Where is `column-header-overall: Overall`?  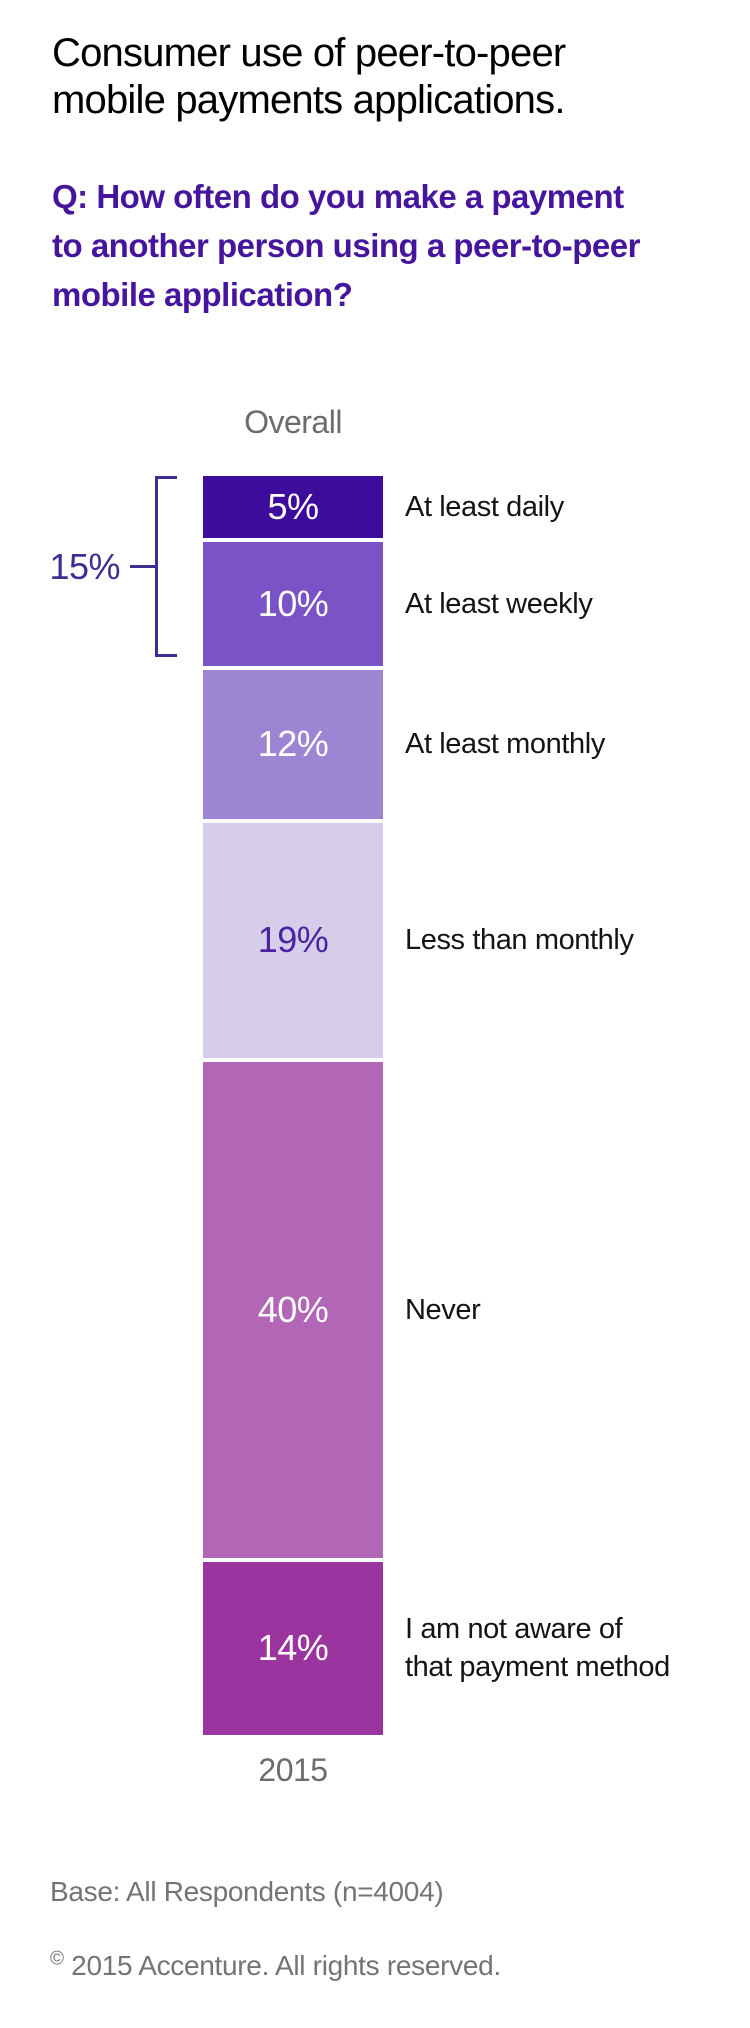
column-header-overall: Overall is located at coordinates (293, 422).